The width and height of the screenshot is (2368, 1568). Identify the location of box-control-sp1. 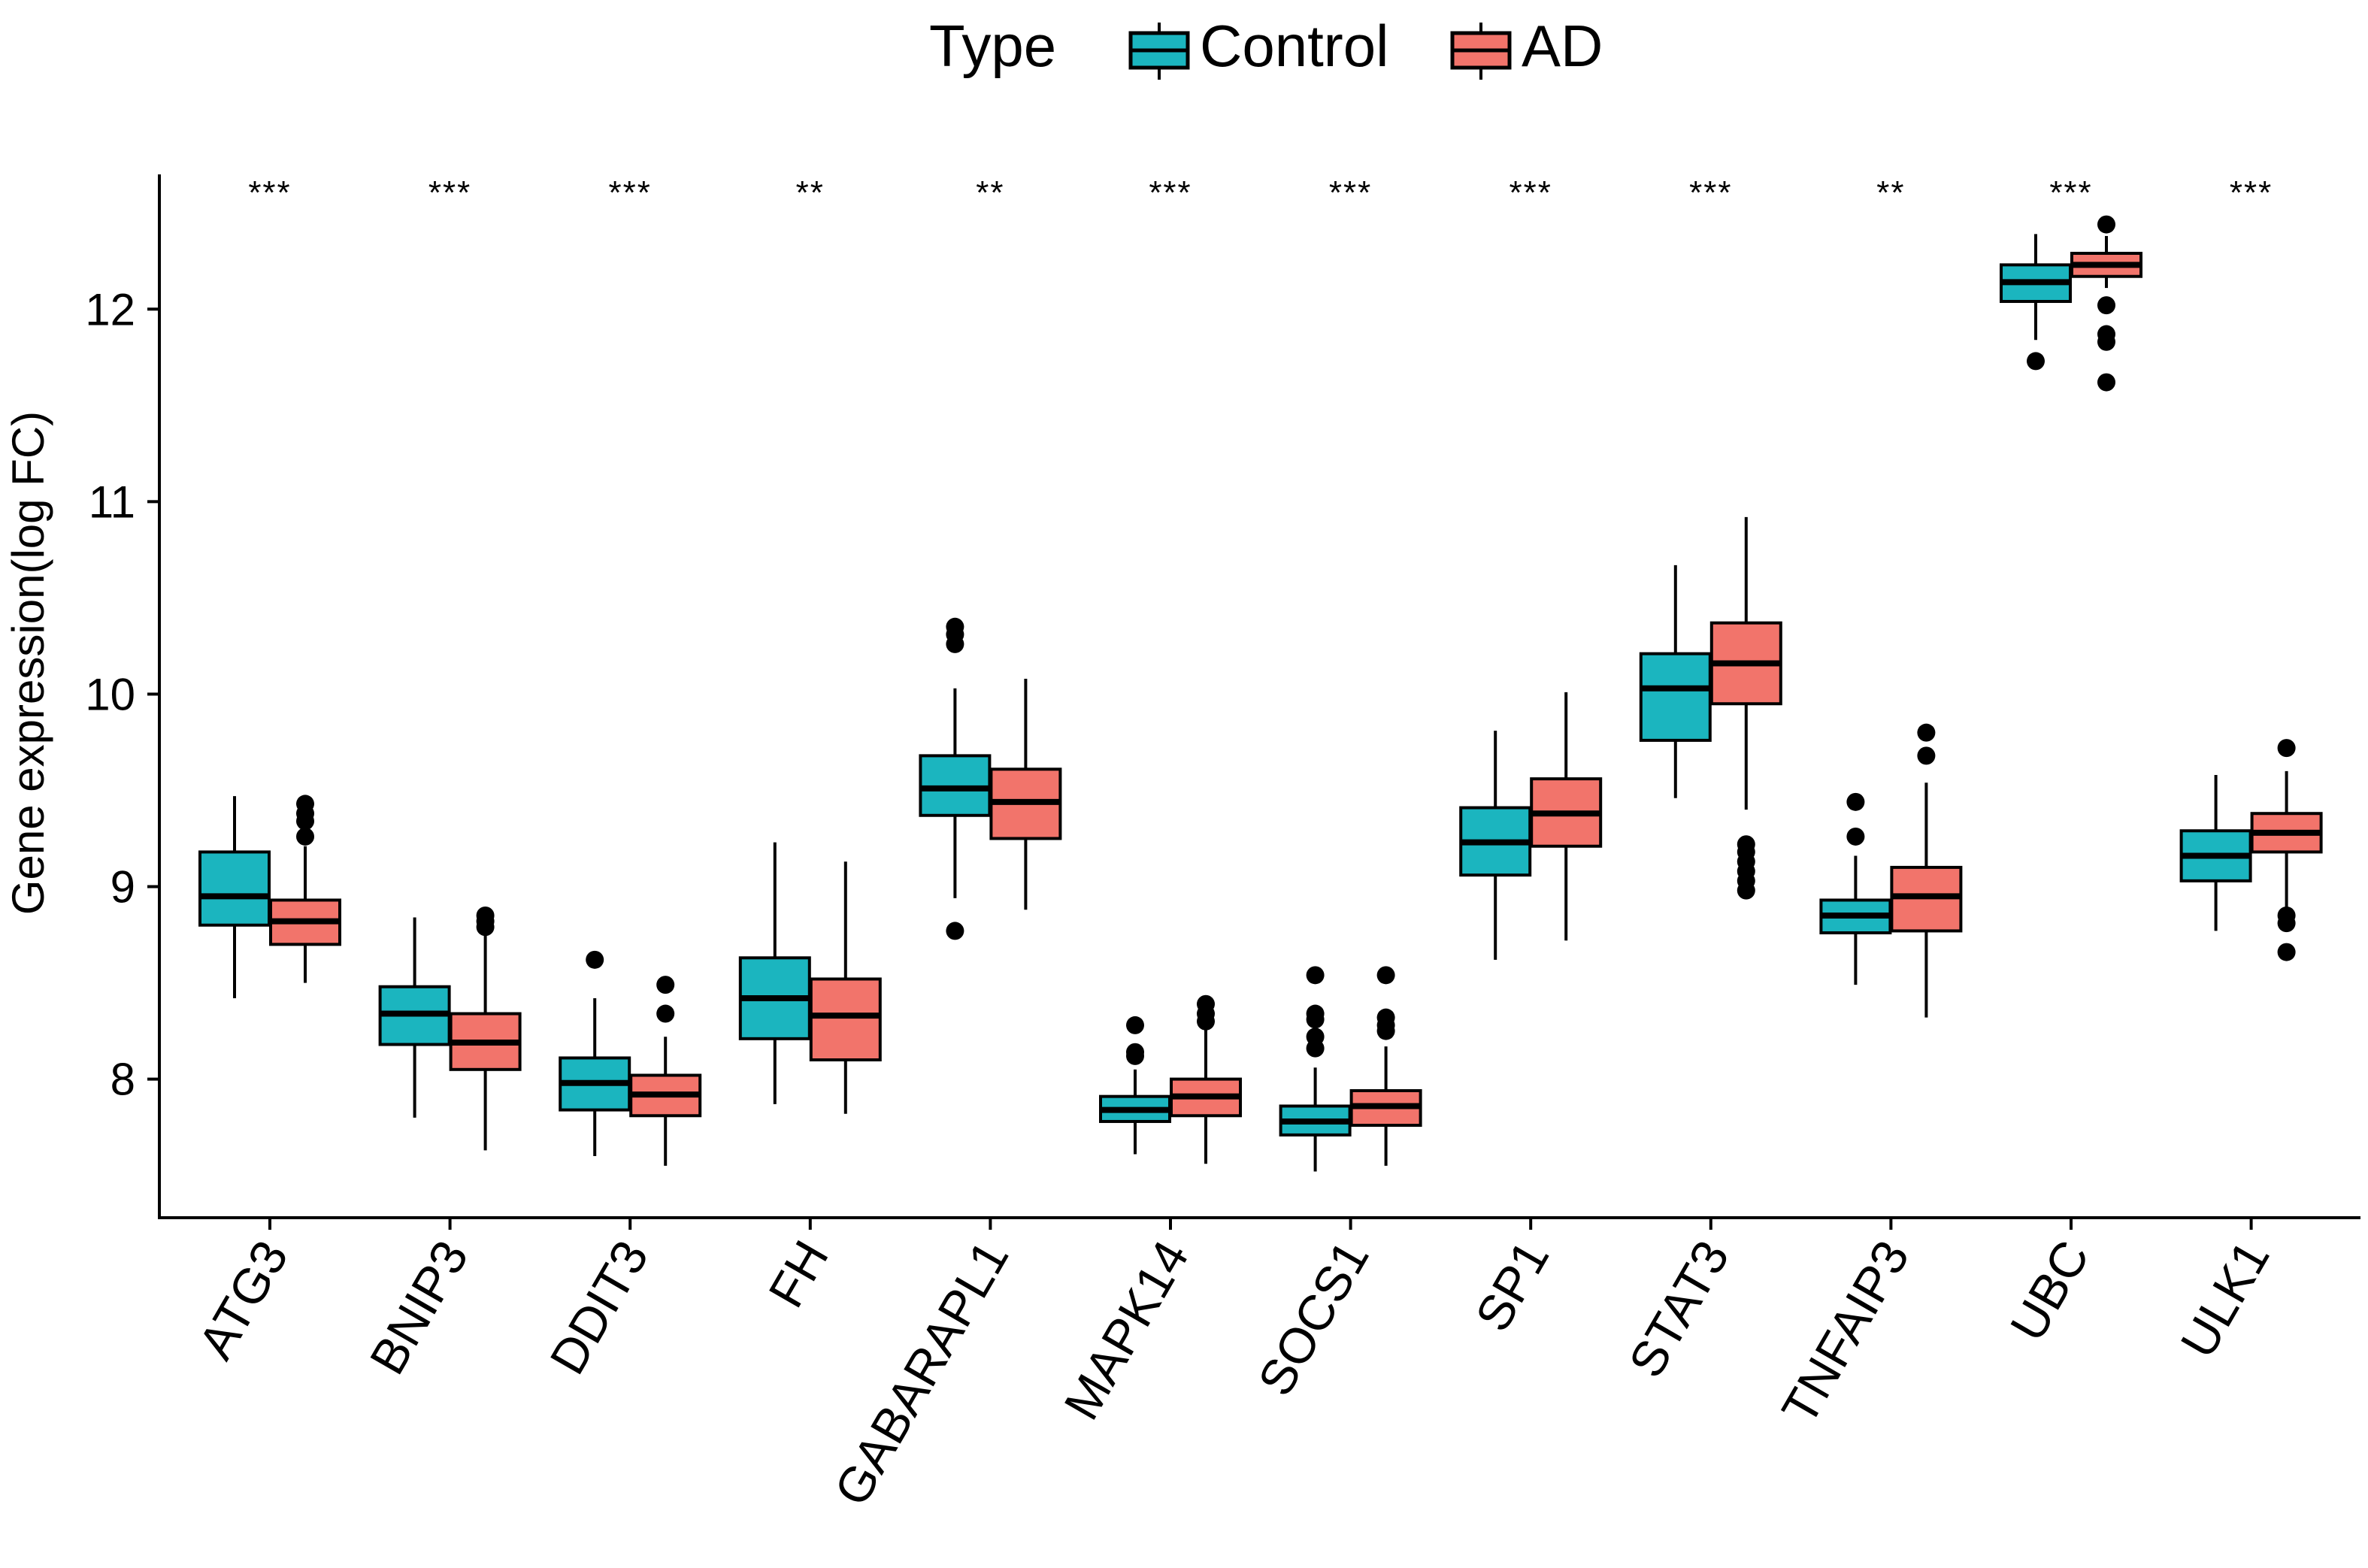
(1495, 845).